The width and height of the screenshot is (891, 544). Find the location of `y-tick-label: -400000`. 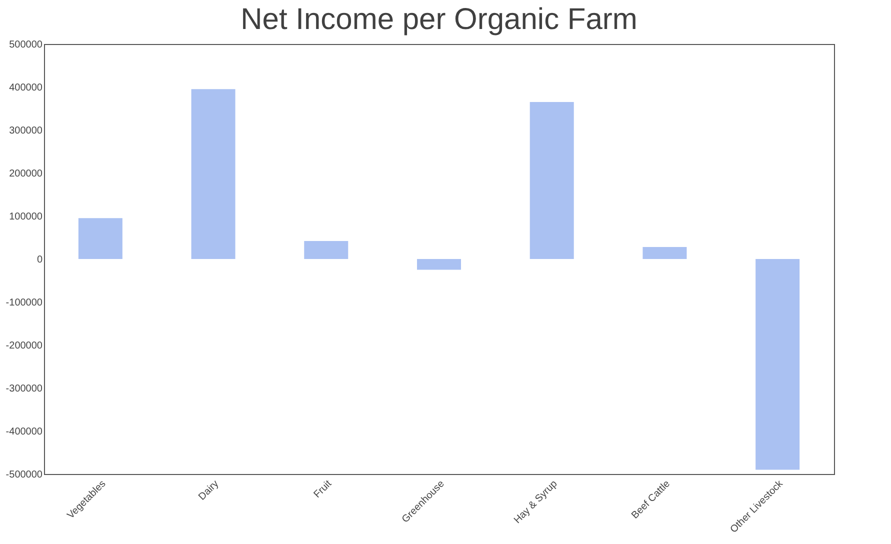

y-tick-label: -400000 is located at coordinates (24, 432).